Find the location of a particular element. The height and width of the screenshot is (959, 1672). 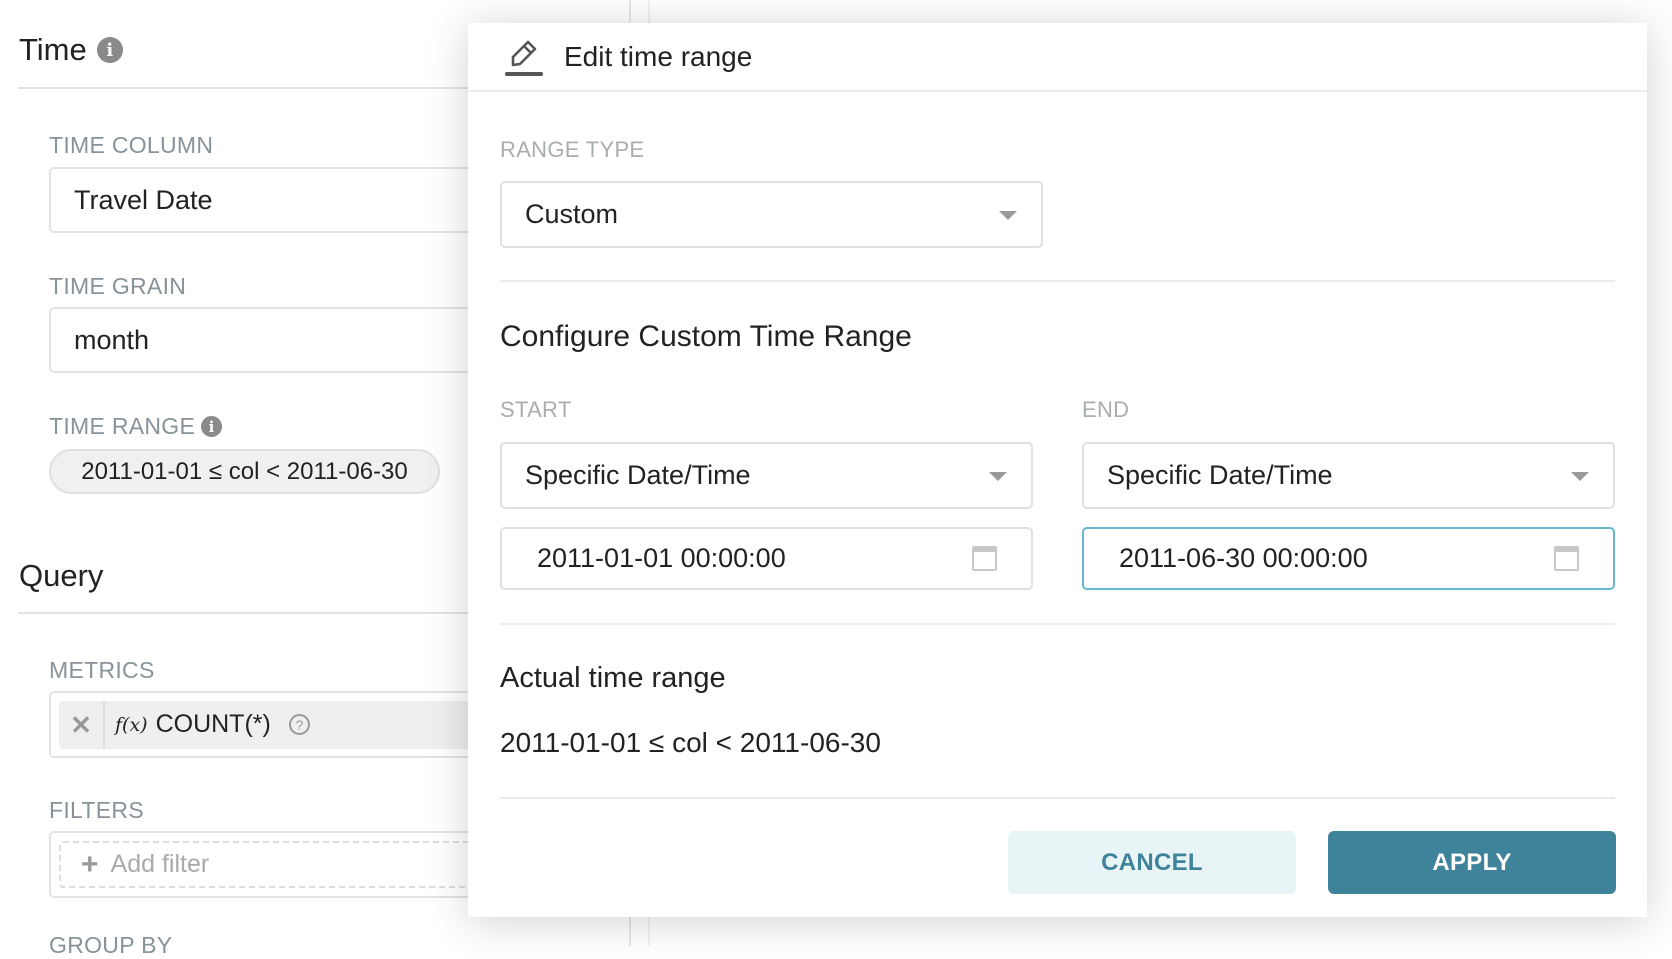

custom-range-heading: Configure Custom Time Range is located at coordinates (706, 336).